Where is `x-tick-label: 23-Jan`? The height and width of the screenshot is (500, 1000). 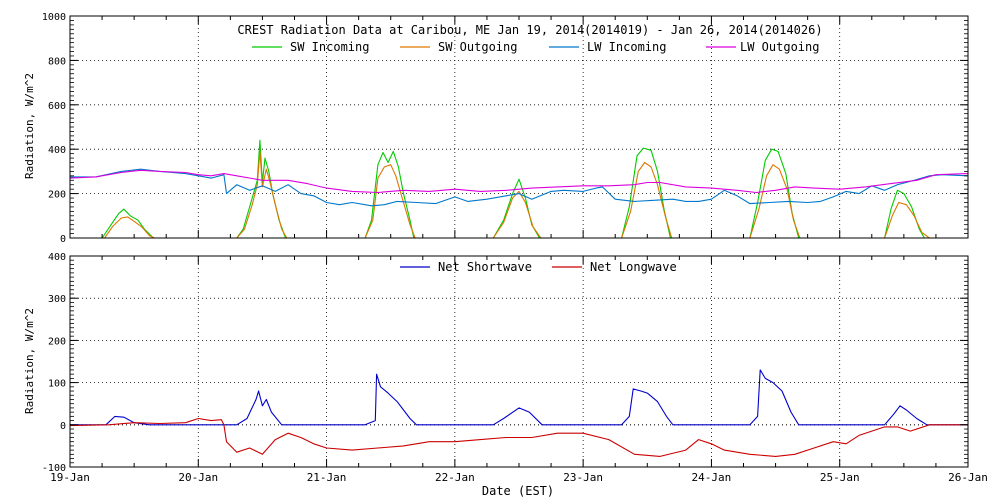 x-tick-label: 23-Jan is located at coordinates (583, 477).